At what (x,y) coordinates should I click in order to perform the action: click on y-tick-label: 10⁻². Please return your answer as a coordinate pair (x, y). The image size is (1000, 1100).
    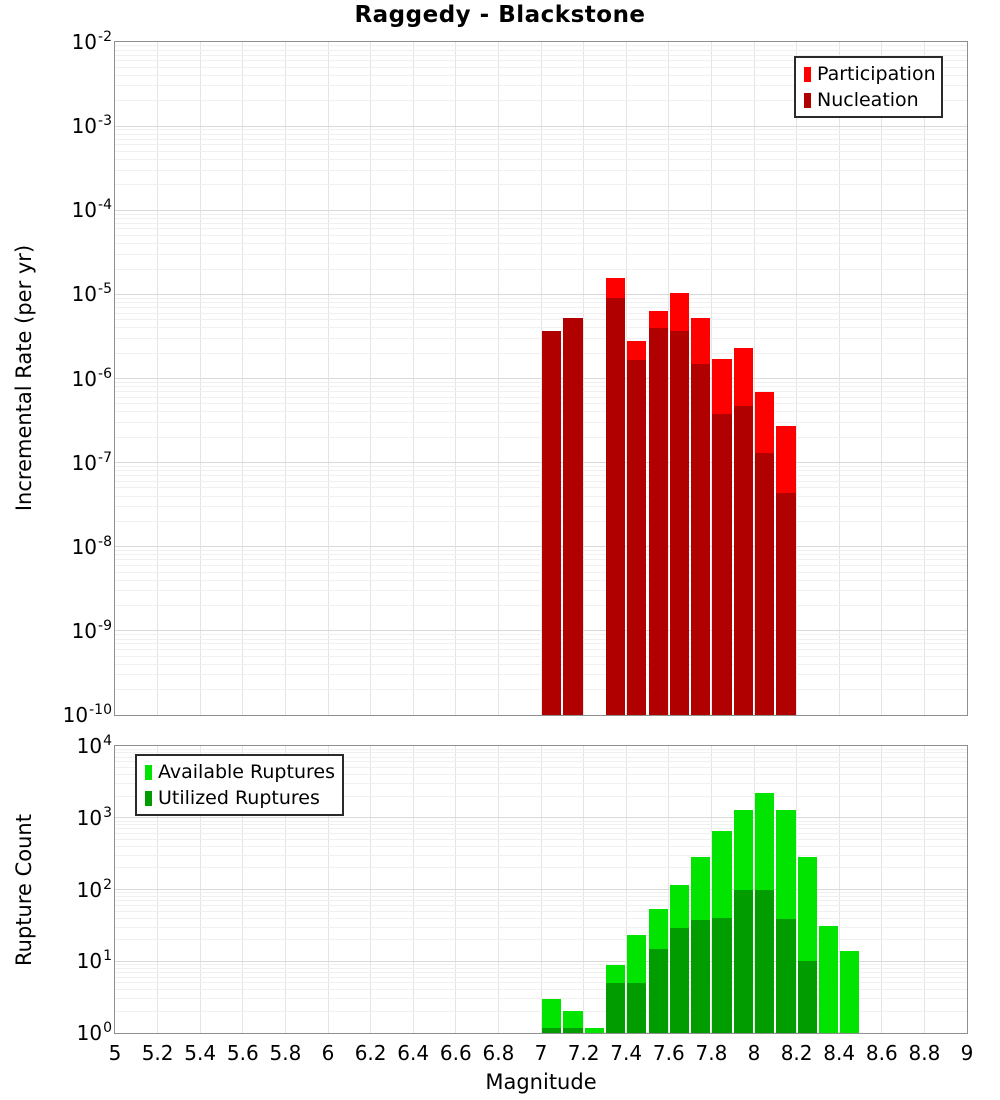
    Looking at the image, I should click on (91, 41).